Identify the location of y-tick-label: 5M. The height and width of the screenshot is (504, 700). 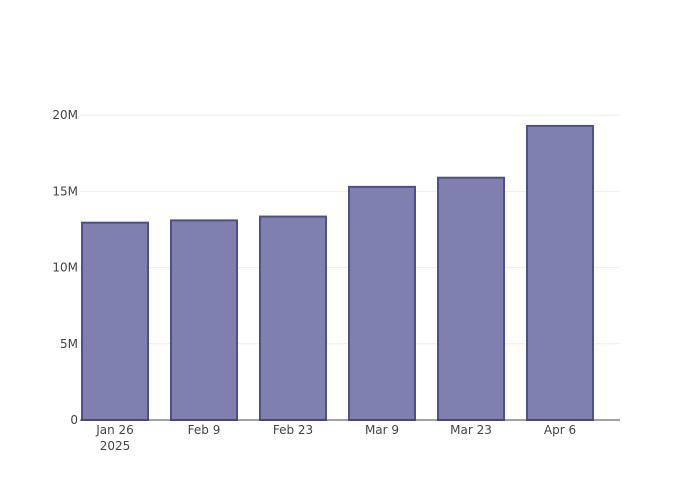
(69, 344).